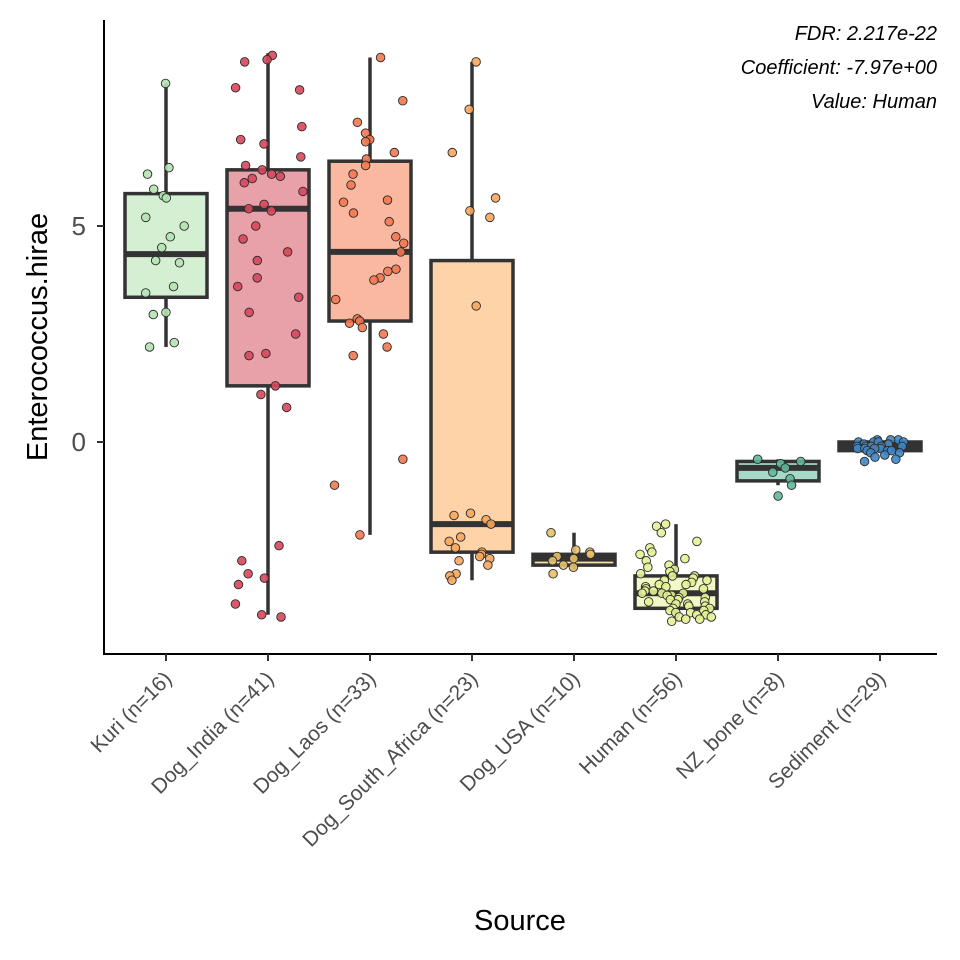 The image size is (960, 960). I want to click on x-tick-label: Human (n=56), so click(631, 723).